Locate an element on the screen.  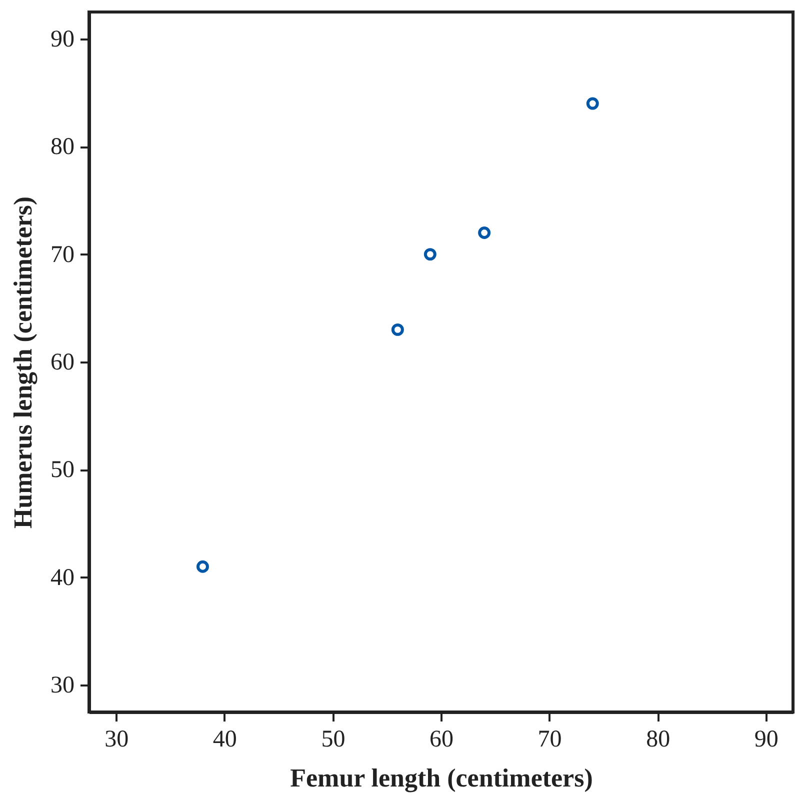
x-tick-label: 30 is located at coordinates (116, 739).